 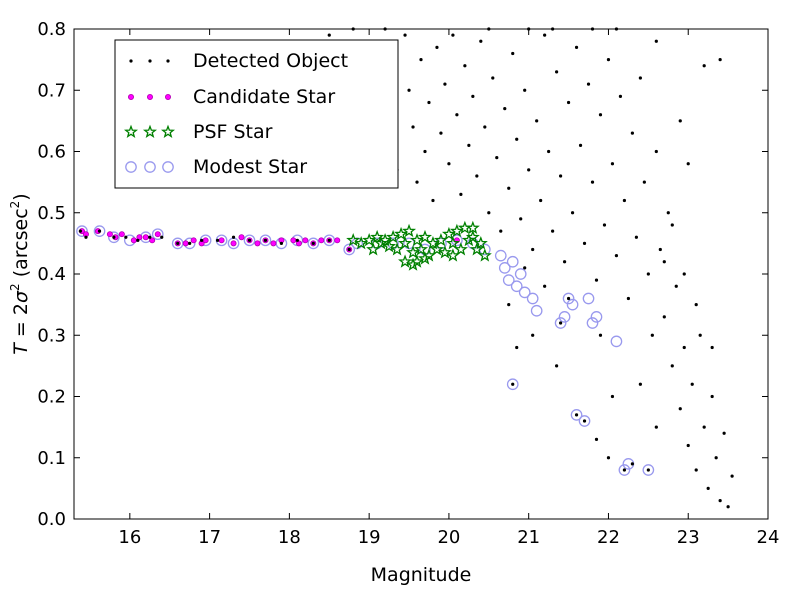 I want to click on series-star, so click(x=419, y=245).